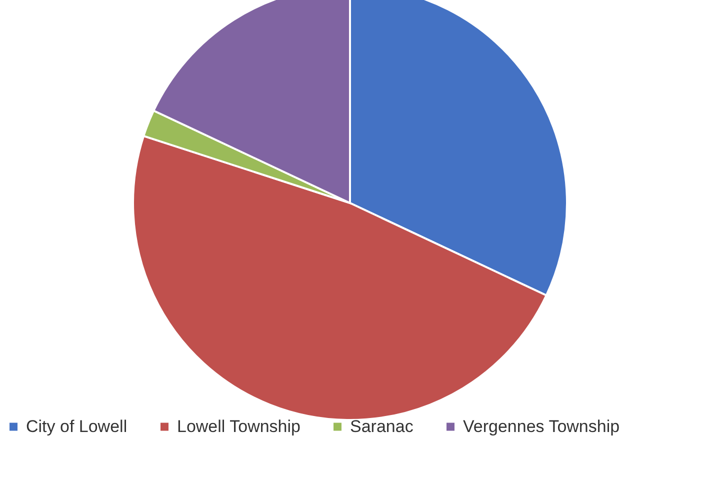 This screenshot has height=504, width=722. I want to click on legend-label: Vergennes Township, so click(541, 426).